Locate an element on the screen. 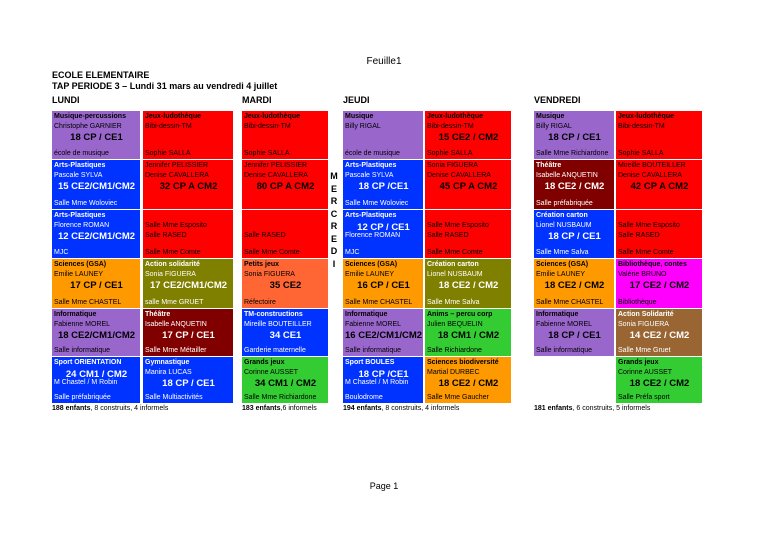  activity-detail: Christophe GARNIER is located at coordinates (88, 126).